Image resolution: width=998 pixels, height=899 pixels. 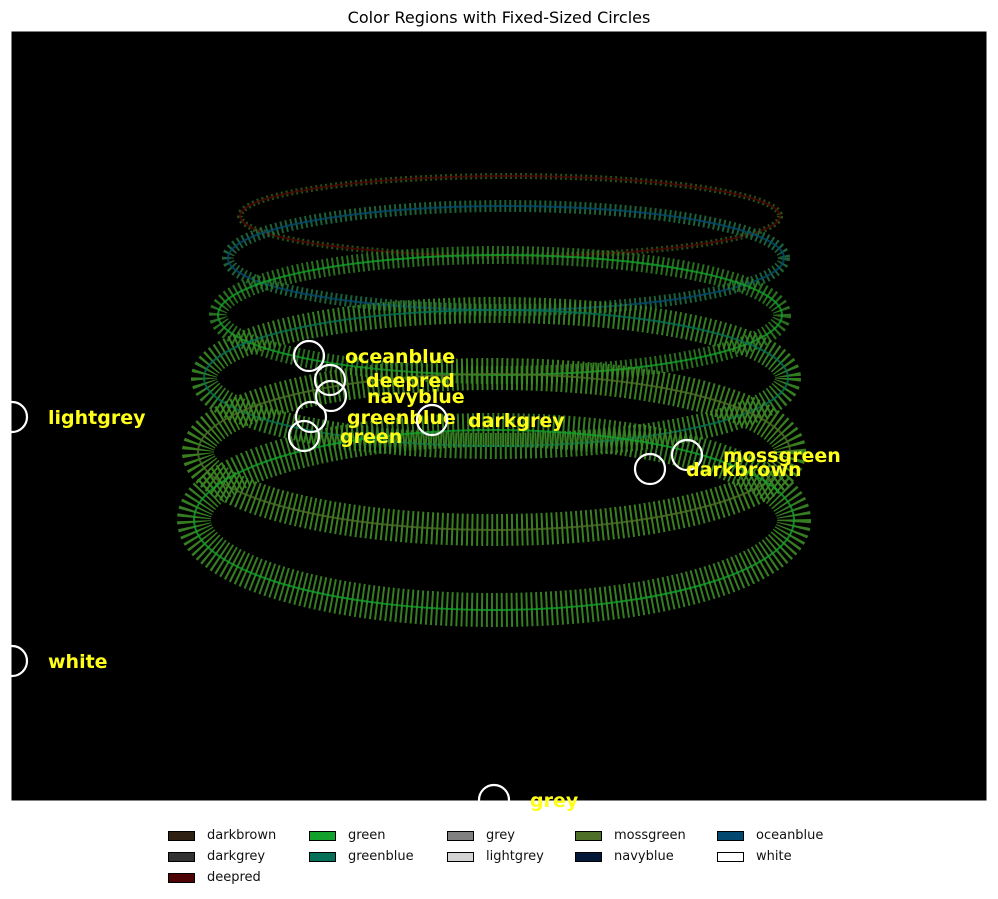 I want to click on legend-item-green: green, so click(x=361, y=835).